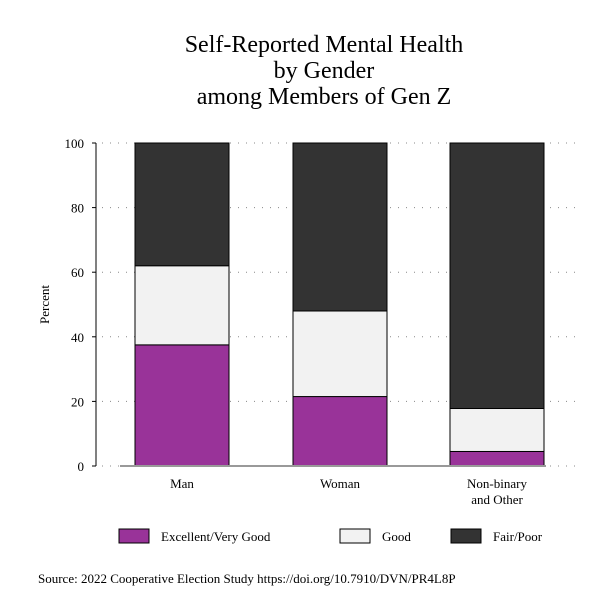  I want to click on y-tick-label: 40, so click(77, 337).